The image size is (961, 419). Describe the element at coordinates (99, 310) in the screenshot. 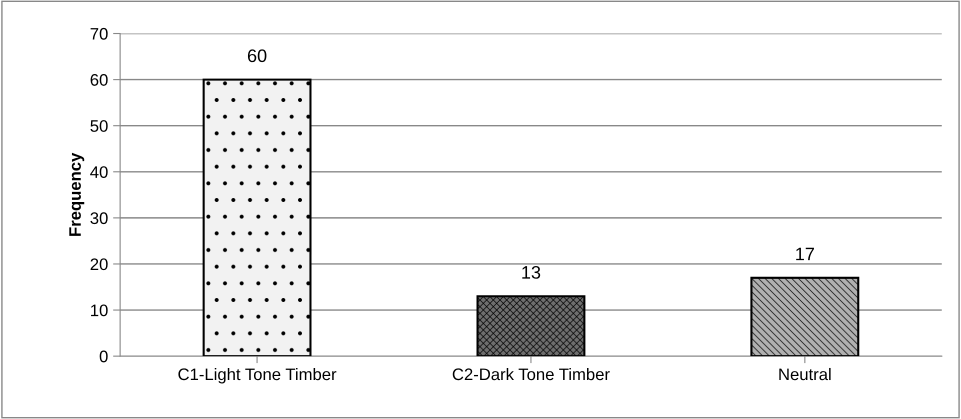

I see `y-tick-label: 10` at that location.